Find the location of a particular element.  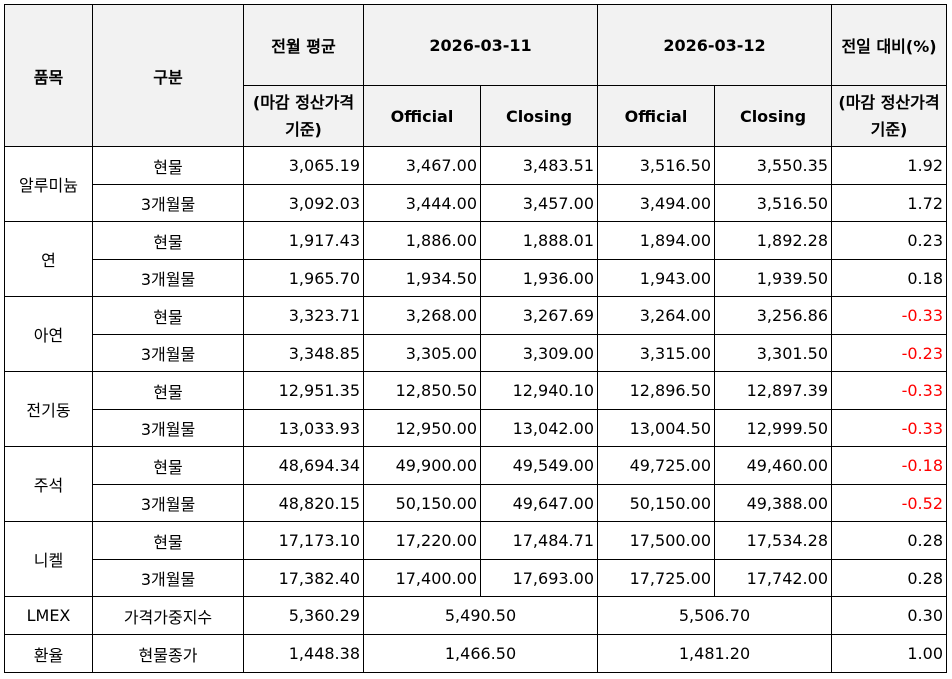

prev-month-avg-cell: 48,694.34 is located at coordinates (303, 465).